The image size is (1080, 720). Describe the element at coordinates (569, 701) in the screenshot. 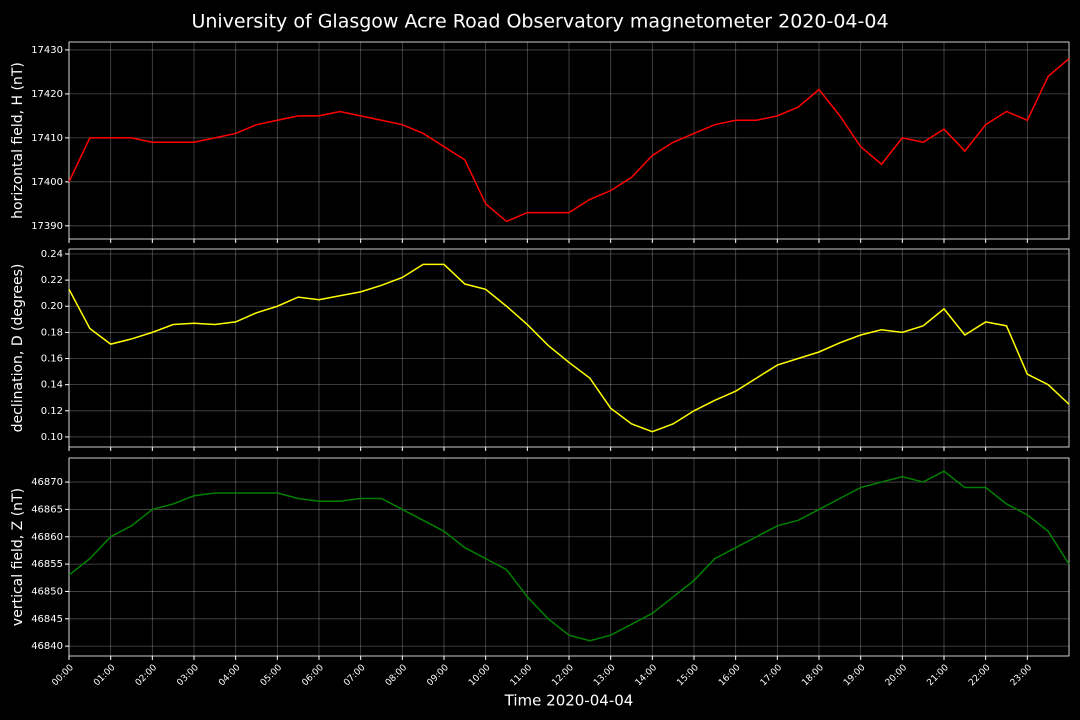

I see `x-axis-label: Time 2020-04-04` at that location.